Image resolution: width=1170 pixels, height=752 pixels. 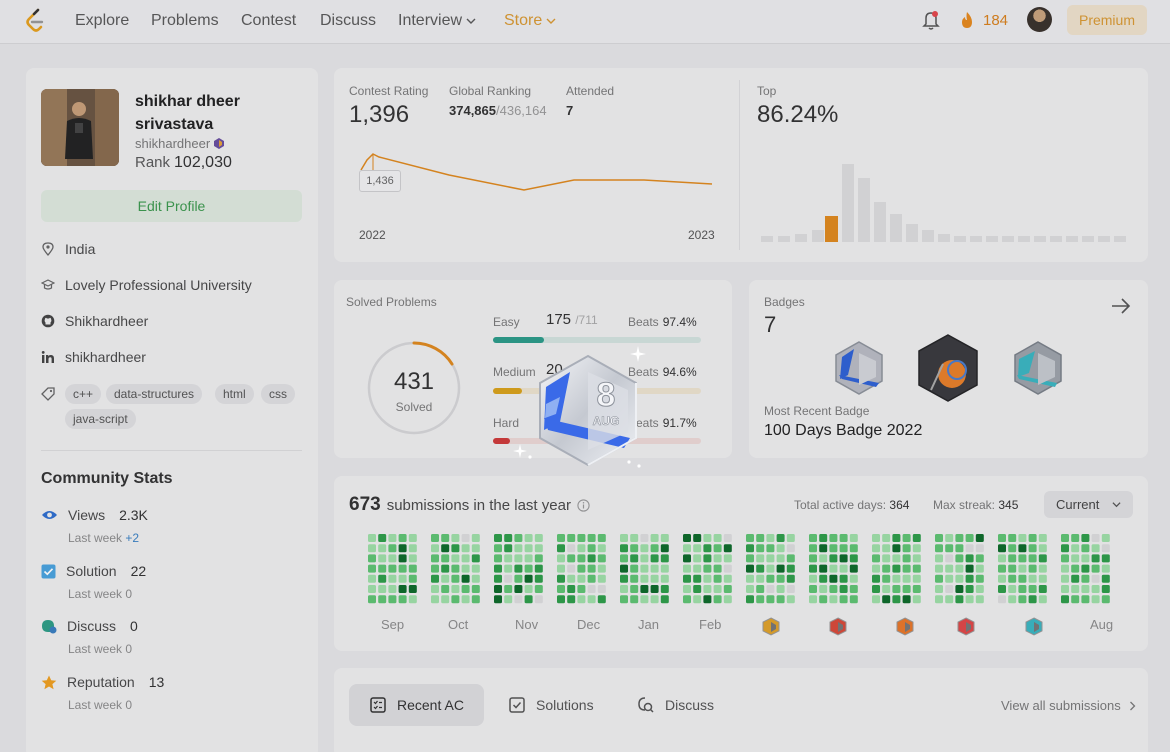 I want to click on fire-streak-icon, so click(x=967, y=20).